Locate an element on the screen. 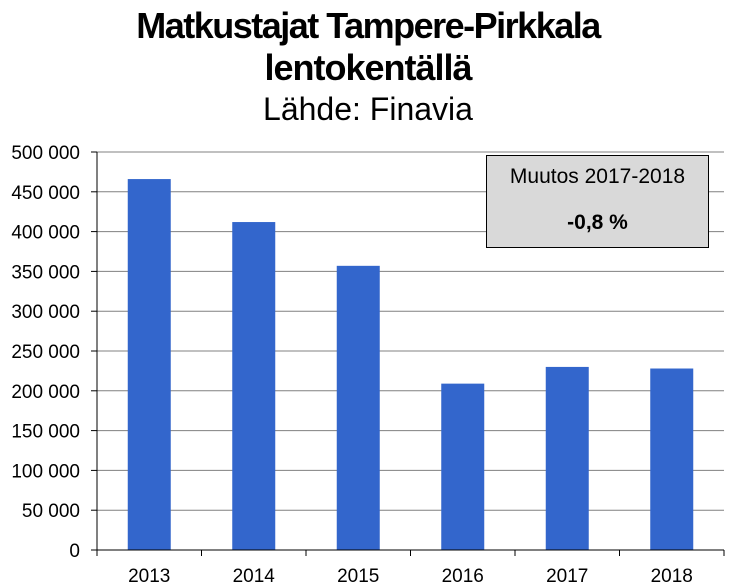 The width and height of the screenshot is (736, 587). change-annotation-label: Muutos 2017-2018 is located at coordinates (597, 176).